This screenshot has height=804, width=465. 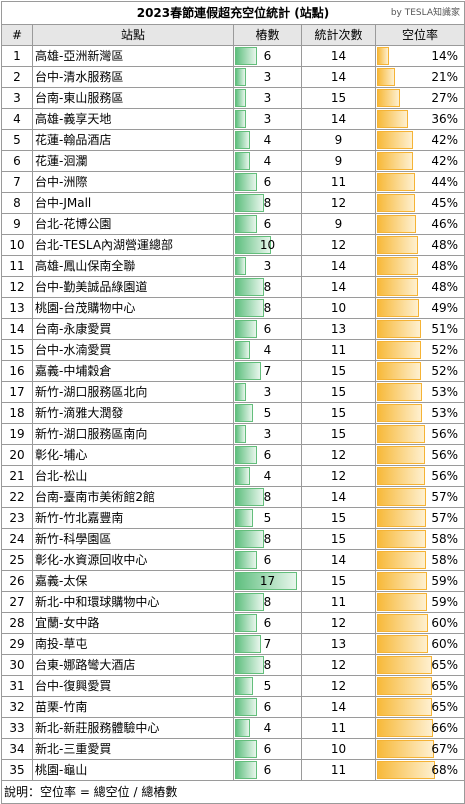 I want to click on station-name: 台中-水湳愛買, so click(x=133, y=350).